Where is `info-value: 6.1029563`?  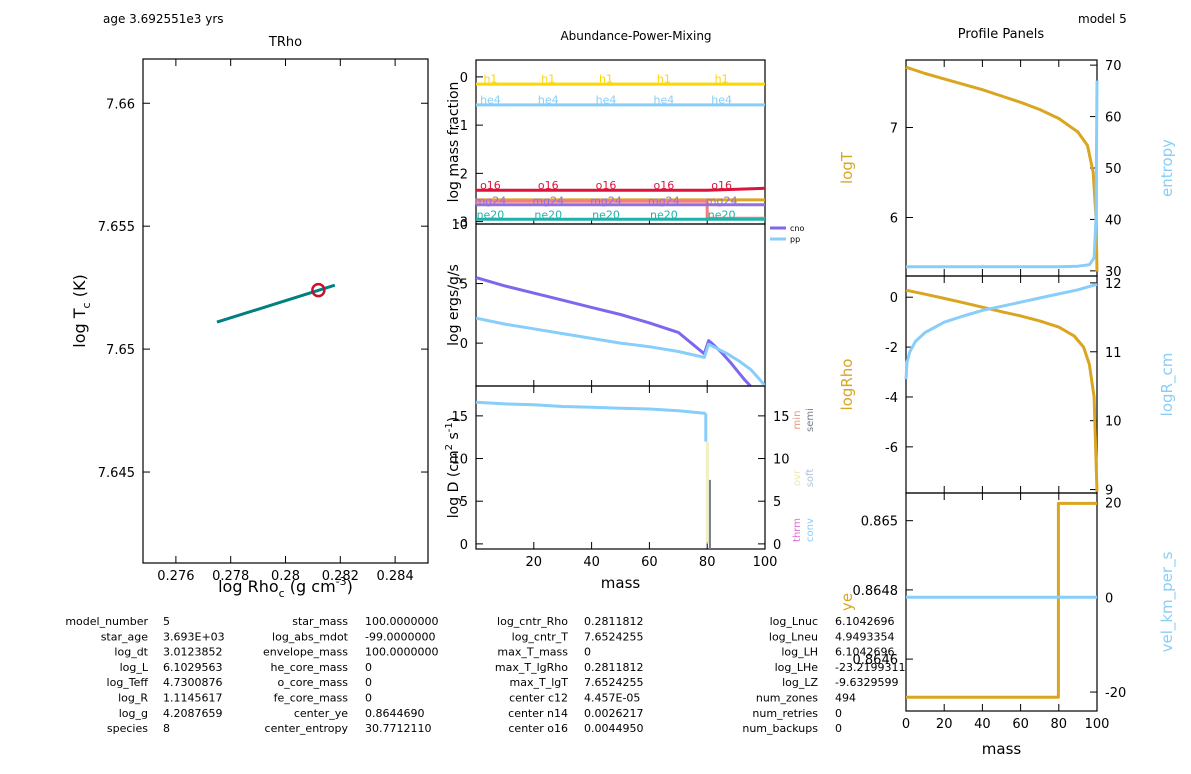
info-value: 6.1029563 is located at coordinates (193, 667).